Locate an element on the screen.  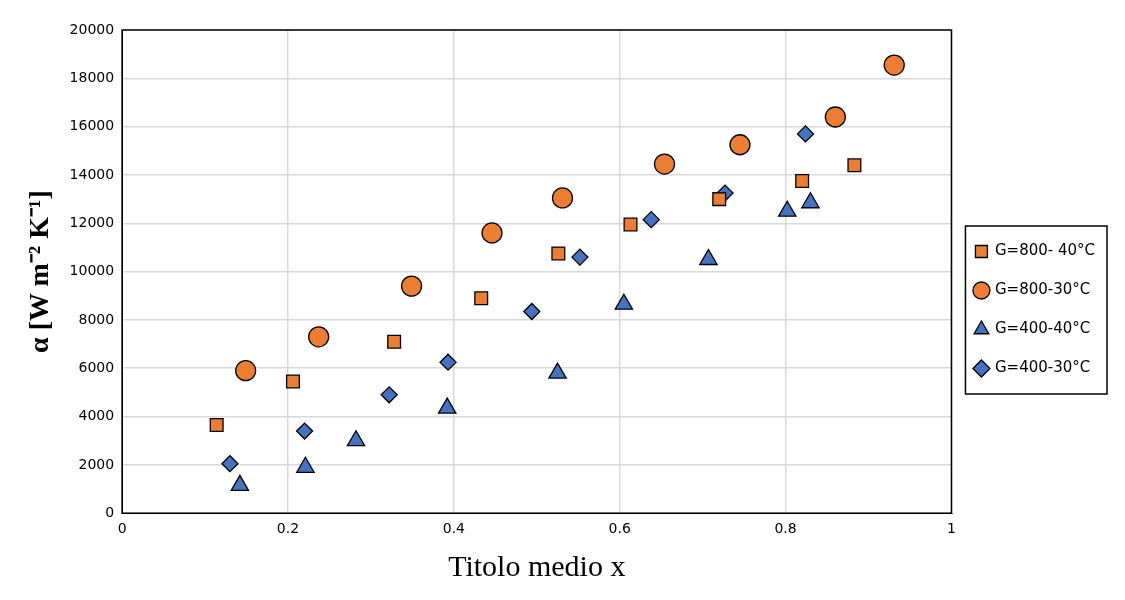
y-tick-label: 10000 is located at coordinates (92, 270).